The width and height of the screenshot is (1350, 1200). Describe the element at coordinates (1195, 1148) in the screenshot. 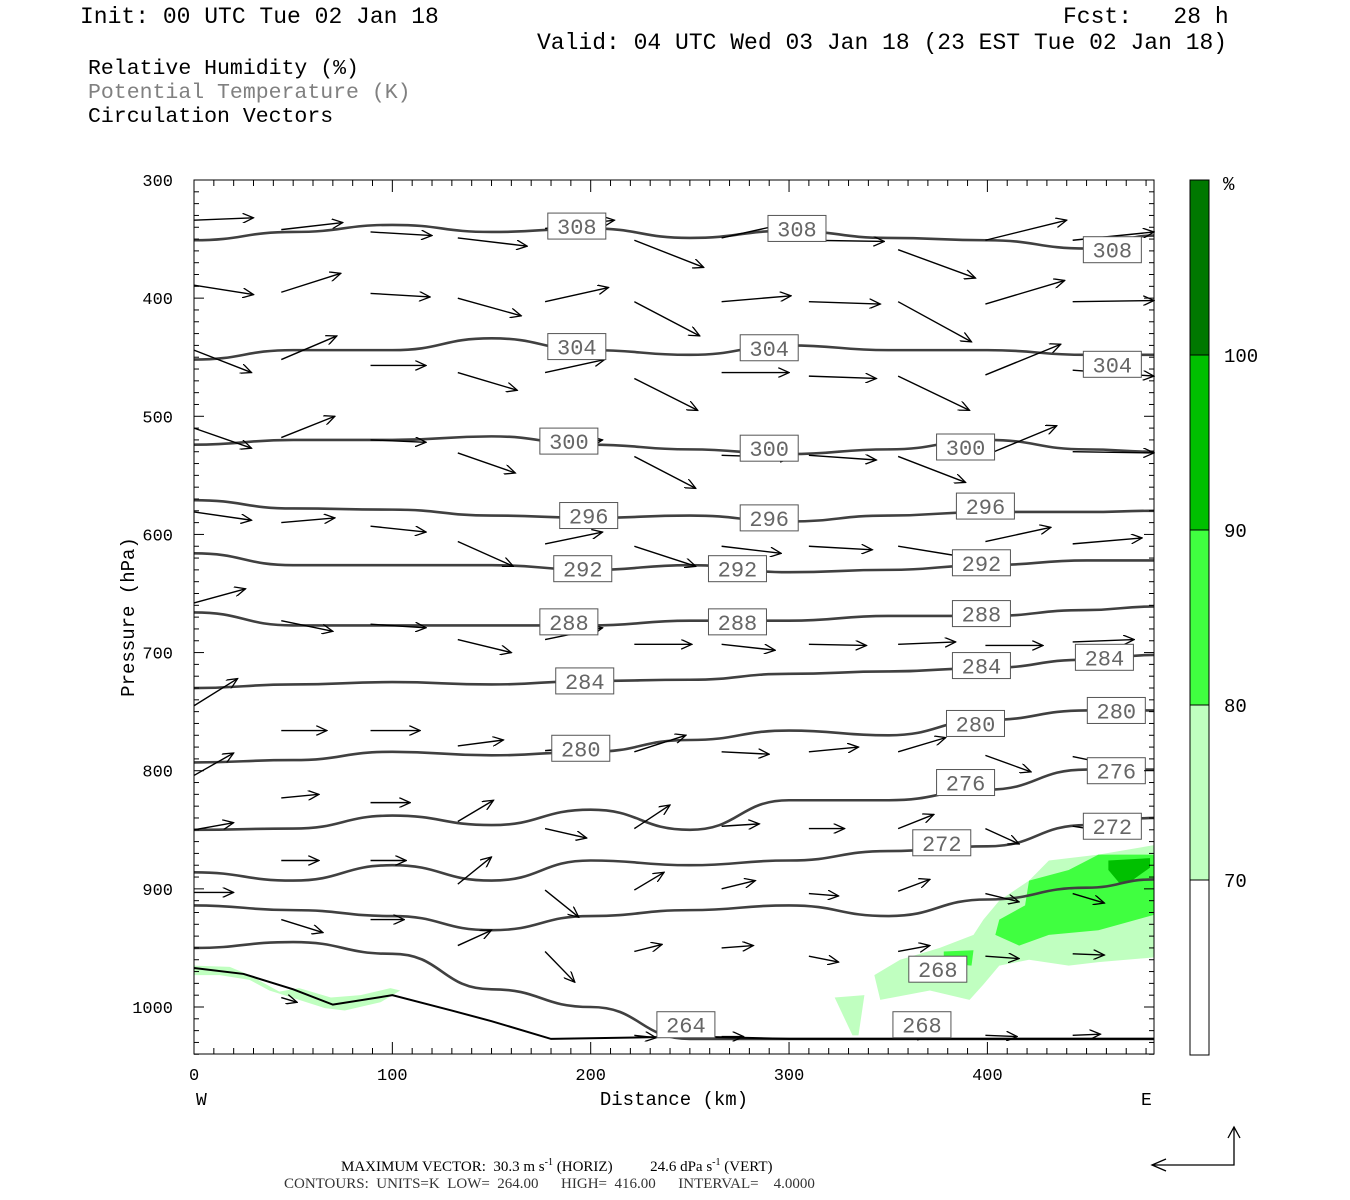

I see `vector-scale-icon` at that location.